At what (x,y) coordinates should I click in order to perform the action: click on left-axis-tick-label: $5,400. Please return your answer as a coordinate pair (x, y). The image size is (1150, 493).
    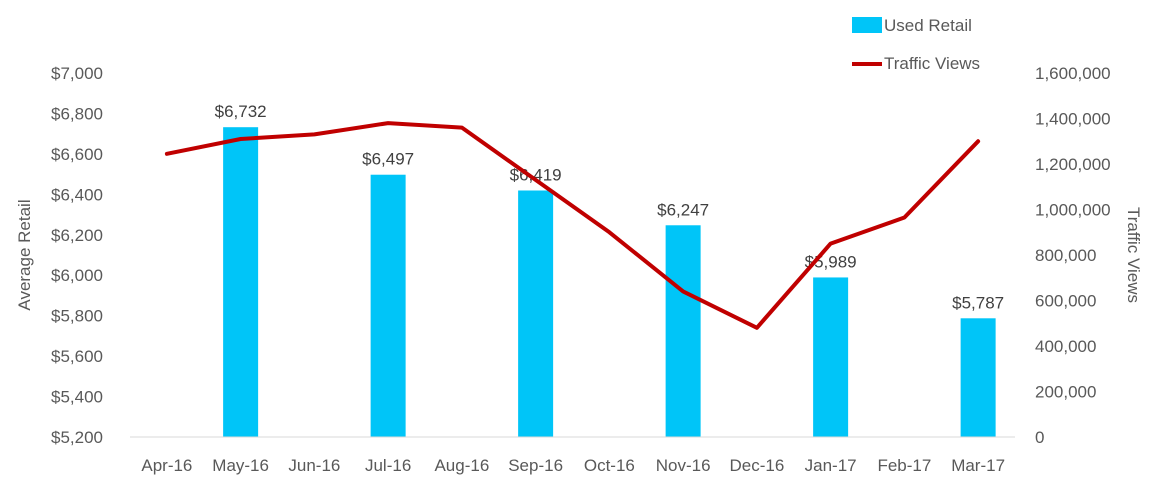
    Looking at the image, I should click on (77, 397).